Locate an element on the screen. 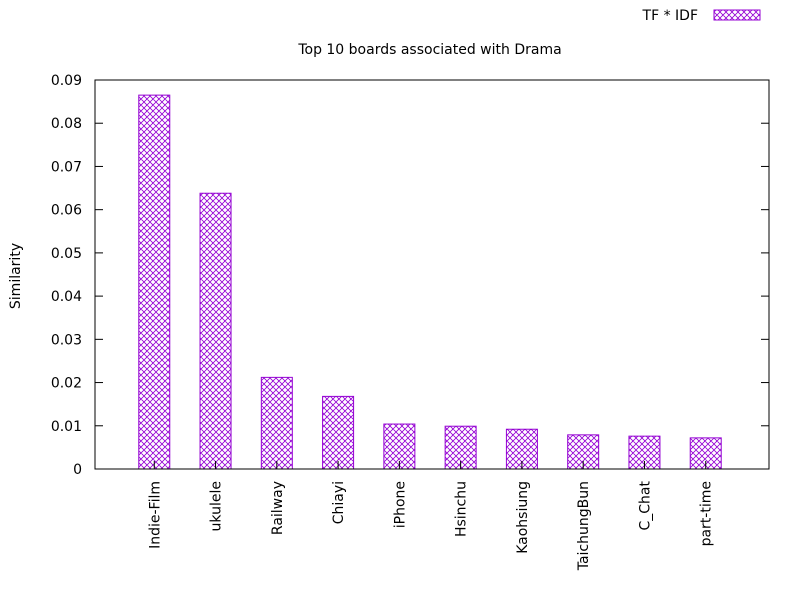  y-tick-label: 0.04 is located at coordinates (66, 297).